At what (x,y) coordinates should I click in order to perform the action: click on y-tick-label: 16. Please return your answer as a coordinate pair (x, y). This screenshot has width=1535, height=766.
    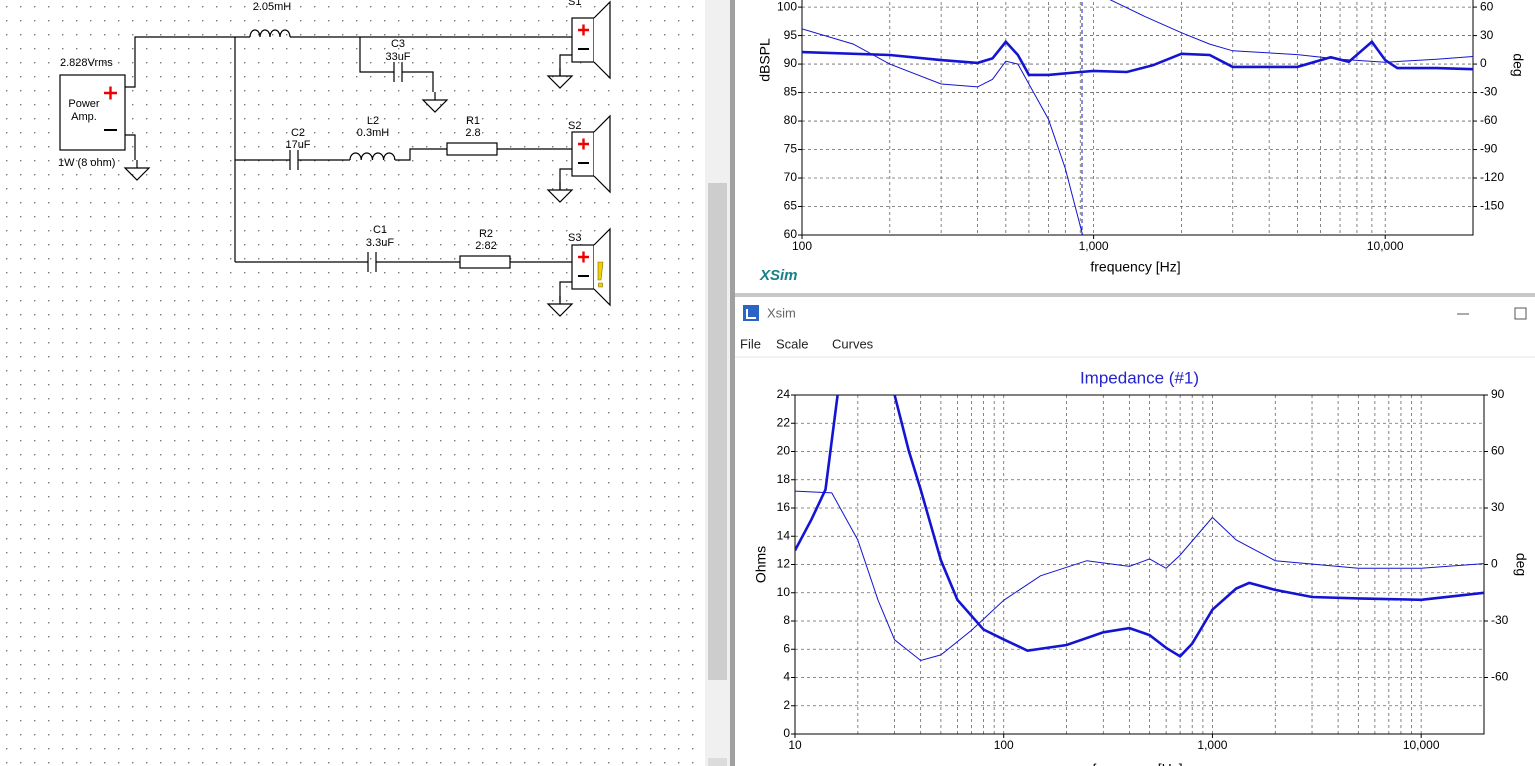
    Looking at the image, I should click on (784, 507).